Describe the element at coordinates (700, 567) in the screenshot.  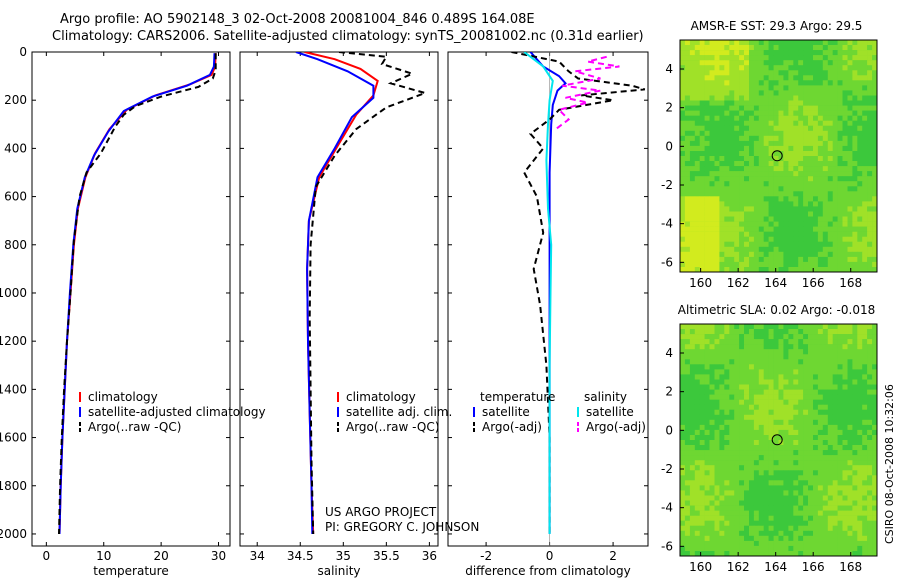
I see `map-x-tick-label: 160` at that location.